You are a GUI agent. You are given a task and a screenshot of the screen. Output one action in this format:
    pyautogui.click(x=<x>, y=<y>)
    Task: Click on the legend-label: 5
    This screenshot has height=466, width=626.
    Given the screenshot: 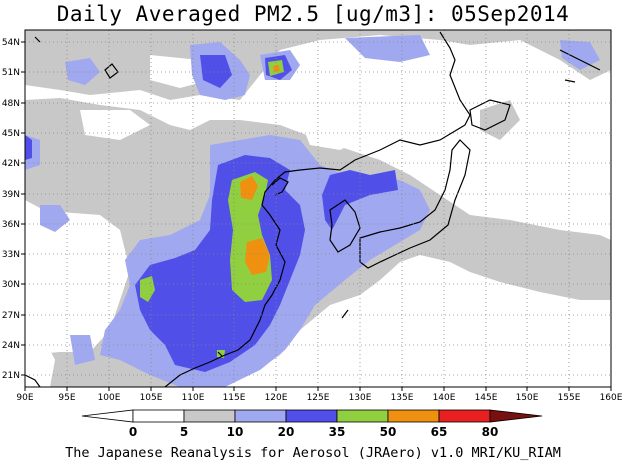 What is the action you would take?
    pyautogui.click(x=184, y=432)
    